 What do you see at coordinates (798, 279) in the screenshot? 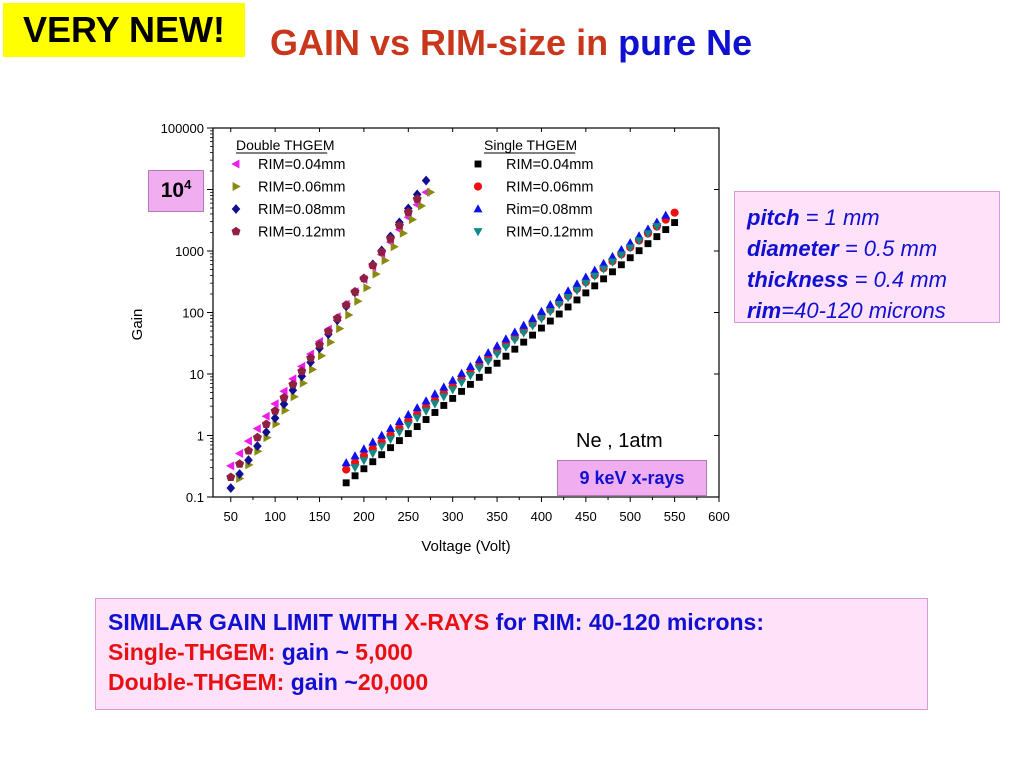
I see `param-thickness-label: thickness` at bounding box center [798, 279].